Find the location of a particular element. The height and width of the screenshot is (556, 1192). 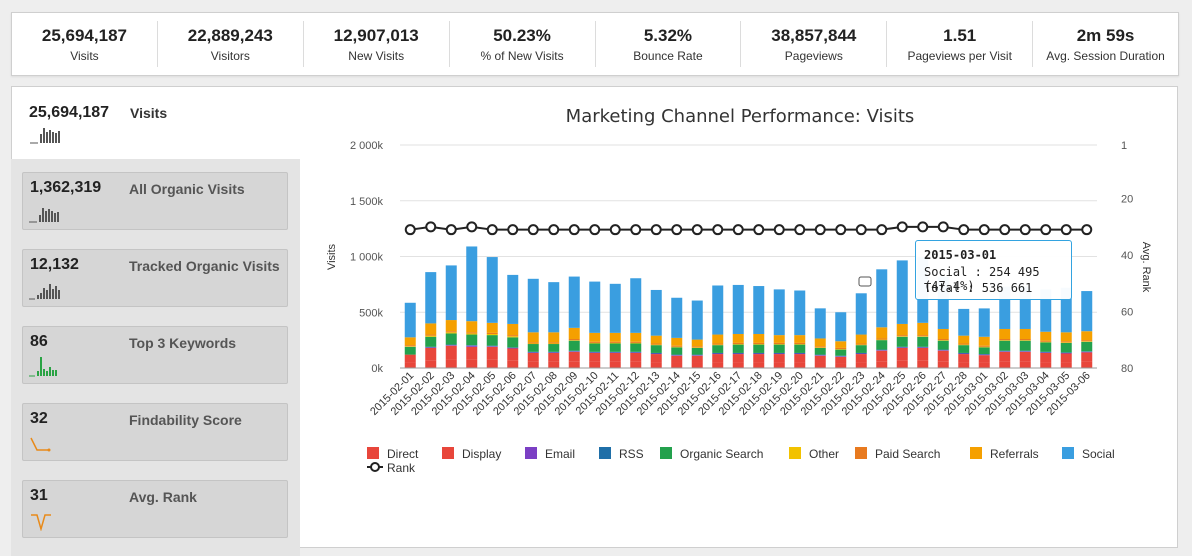

kpi-label: New Visits is located at coordinates (376, 55).